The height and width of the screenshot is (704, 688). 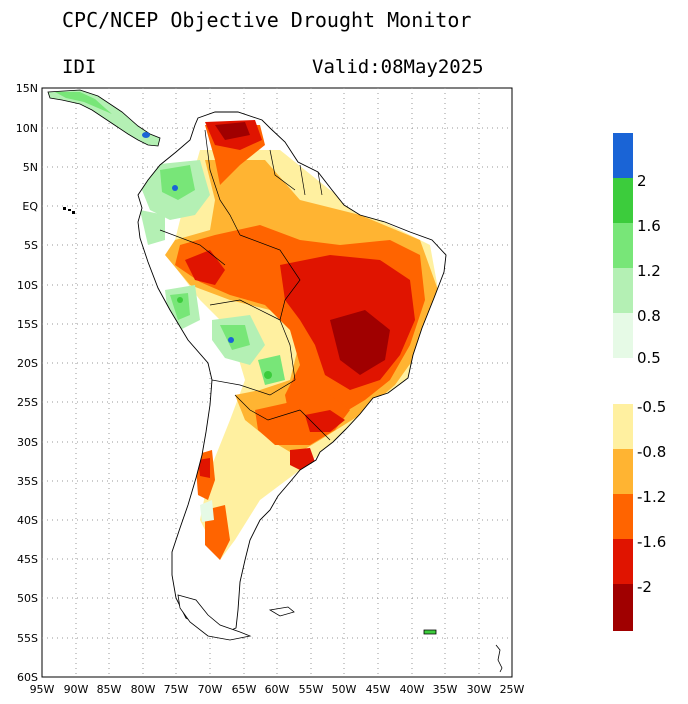 What do you see at coordinates (104, 118) in the screenshot?
I see `central-america-landmass` at bounding box center [104, 118].